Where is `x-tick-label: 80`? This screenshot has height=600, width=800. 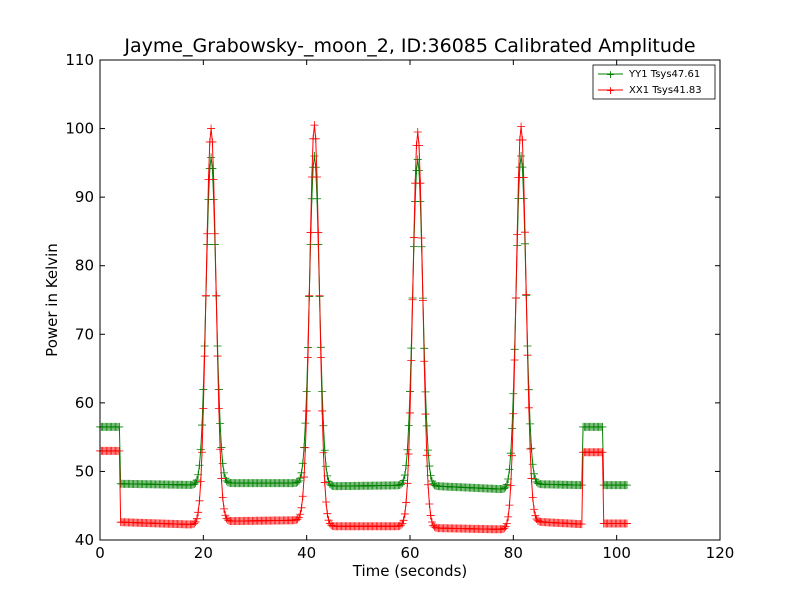 x-tick-label: 80 is located at coordinates (513, 553).